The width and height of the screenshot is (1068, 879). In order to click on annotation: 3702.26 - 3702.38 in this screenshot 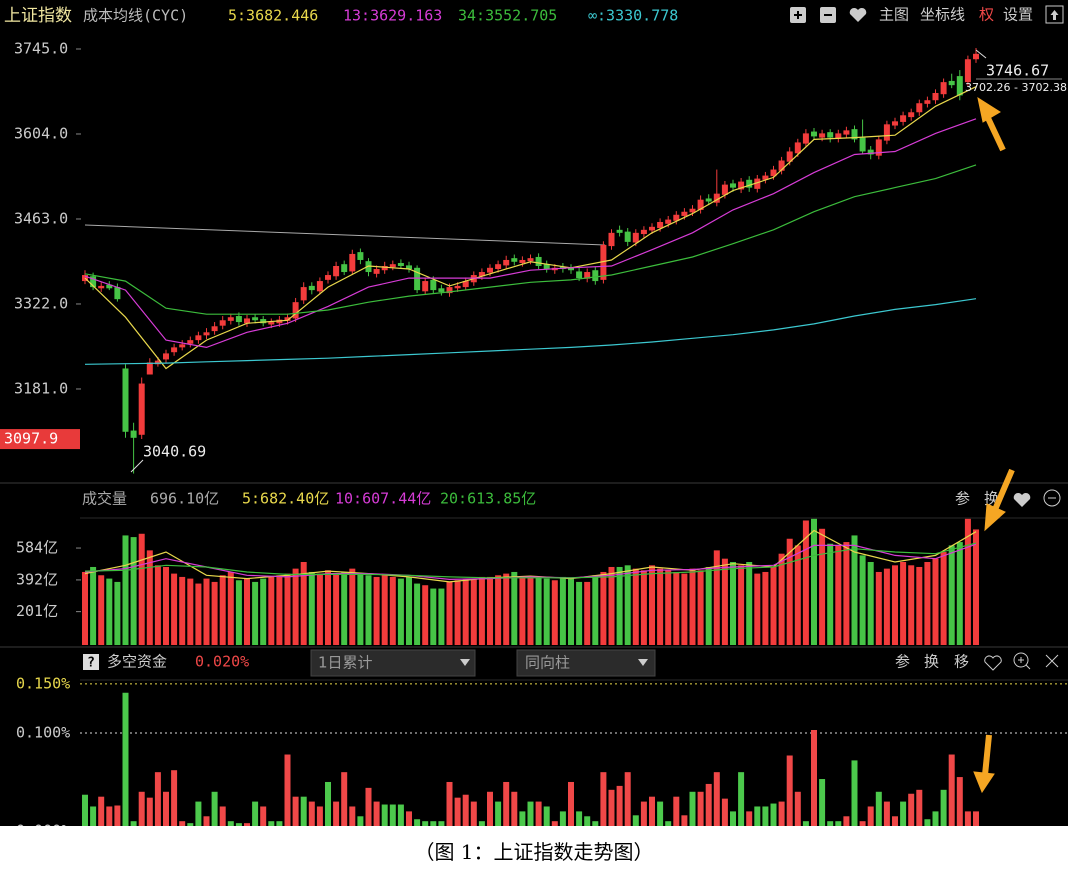, I will do `click(1016, 87)`.